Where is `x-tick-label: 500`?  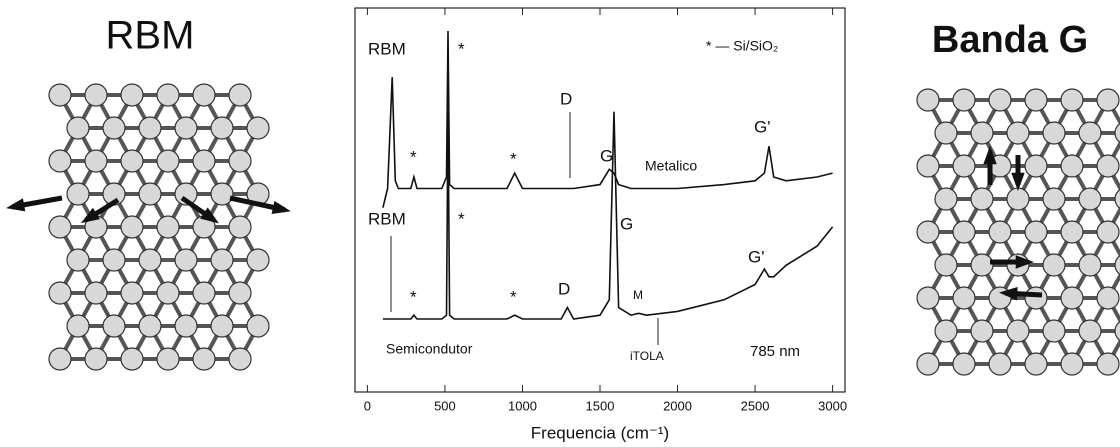 x-tick-label: 500 is located at coordinates (445, 405).